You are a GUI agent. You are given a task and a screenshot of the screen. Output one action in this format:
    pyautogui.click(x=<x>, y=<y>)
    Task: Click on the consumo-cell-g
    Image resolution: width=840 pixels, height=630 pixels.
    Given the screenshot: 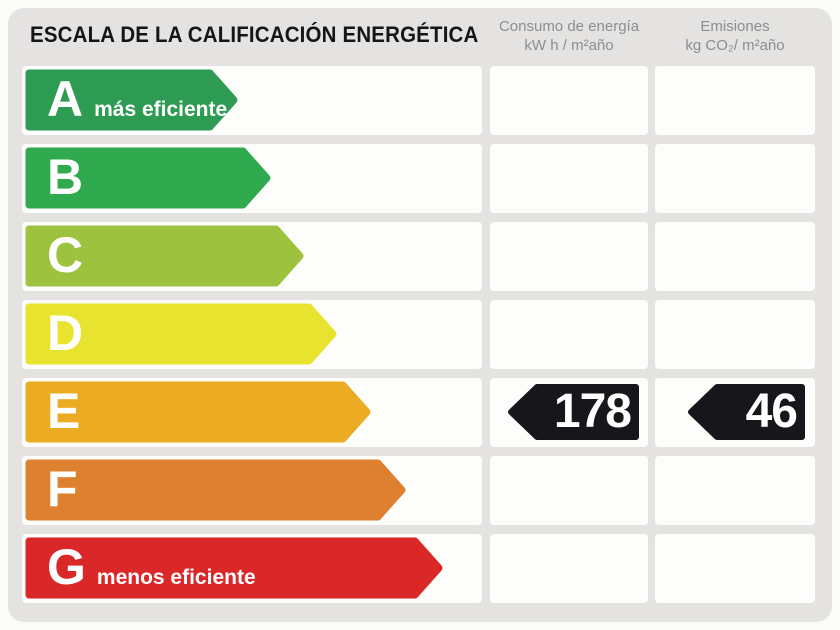 What is the action you would take?
    pyautogui.click(x=569, y=568)
    